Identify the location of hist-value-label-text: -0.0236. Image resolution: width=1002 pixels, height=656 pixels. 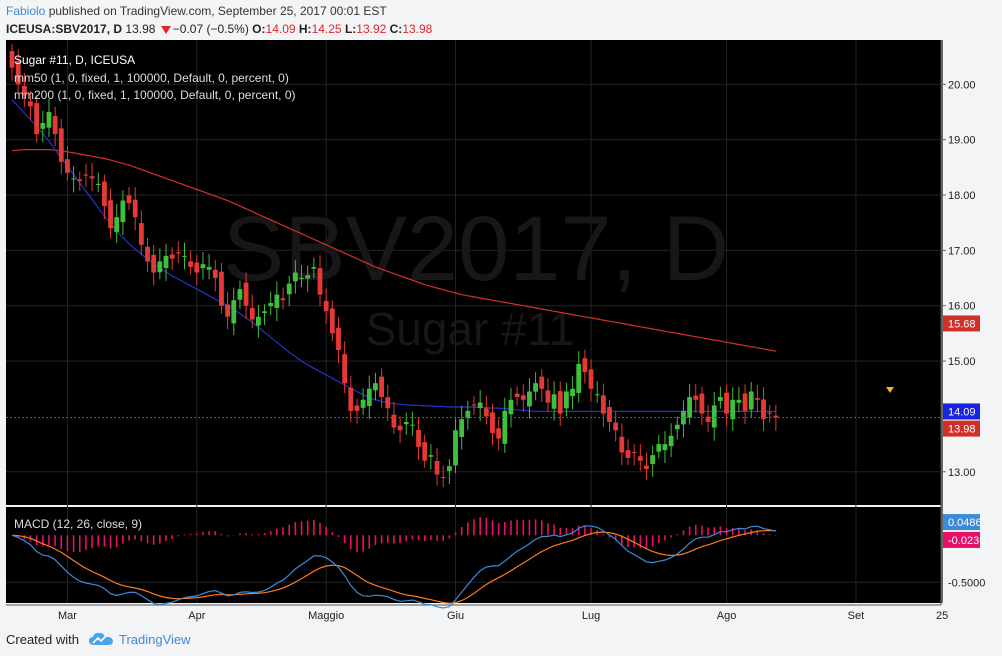
(966, 541).